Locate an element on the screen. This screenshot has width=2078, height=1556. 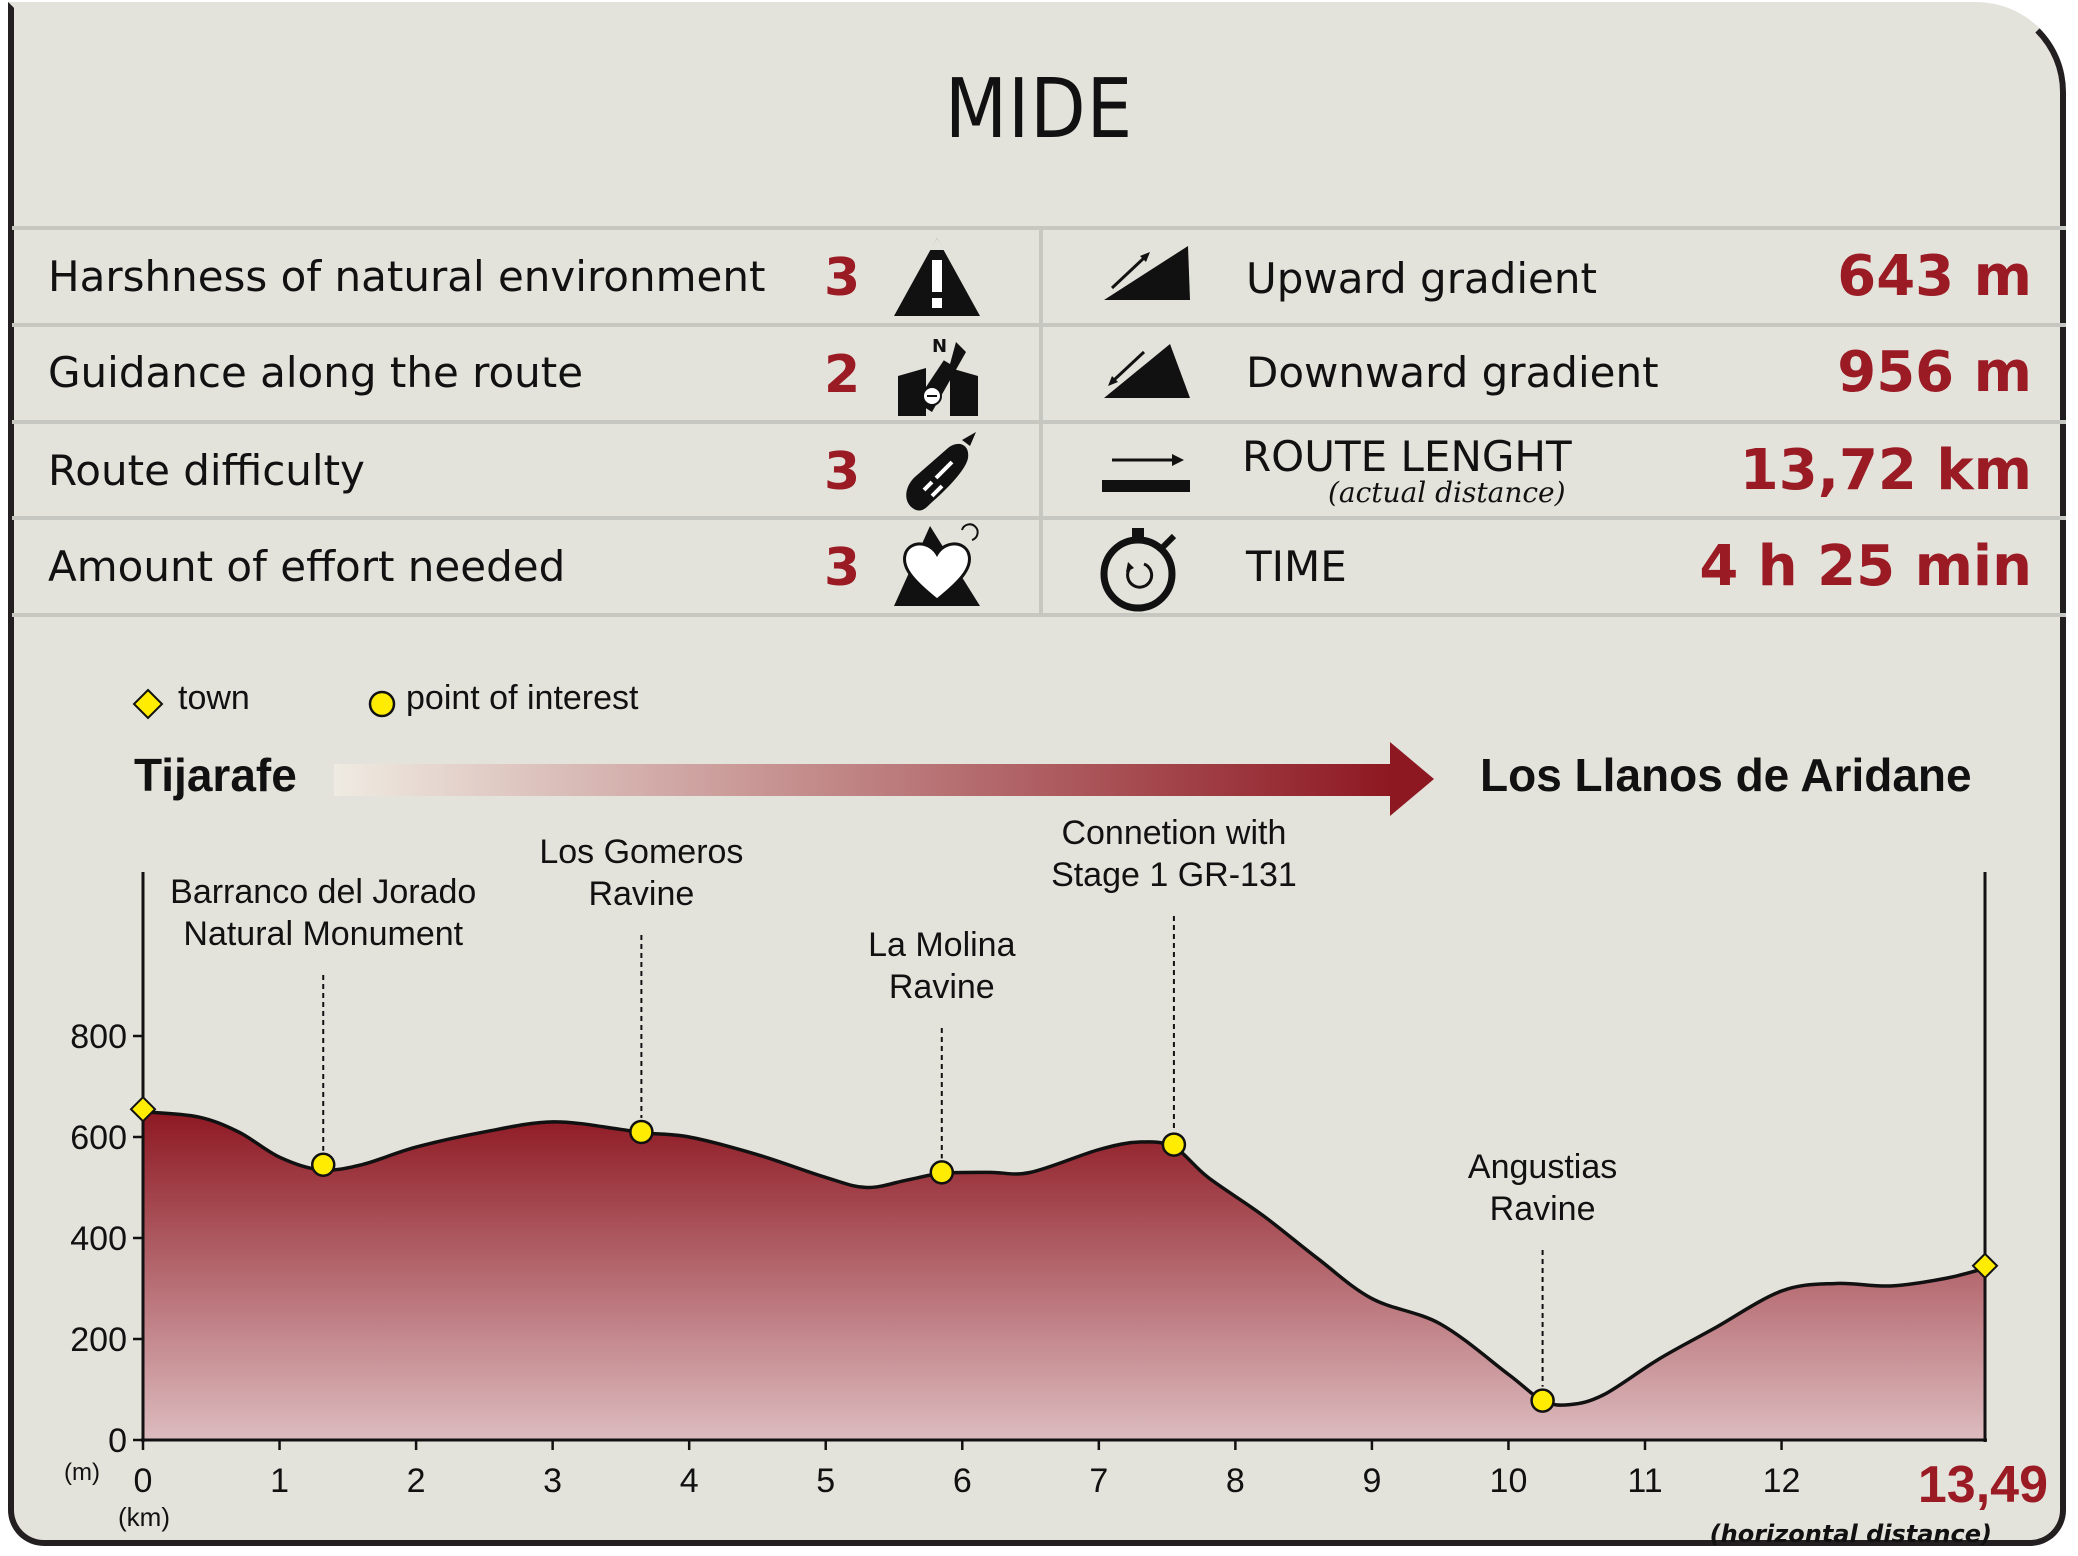
y-tick-label: 600 is located at coordinates (98, 1138).